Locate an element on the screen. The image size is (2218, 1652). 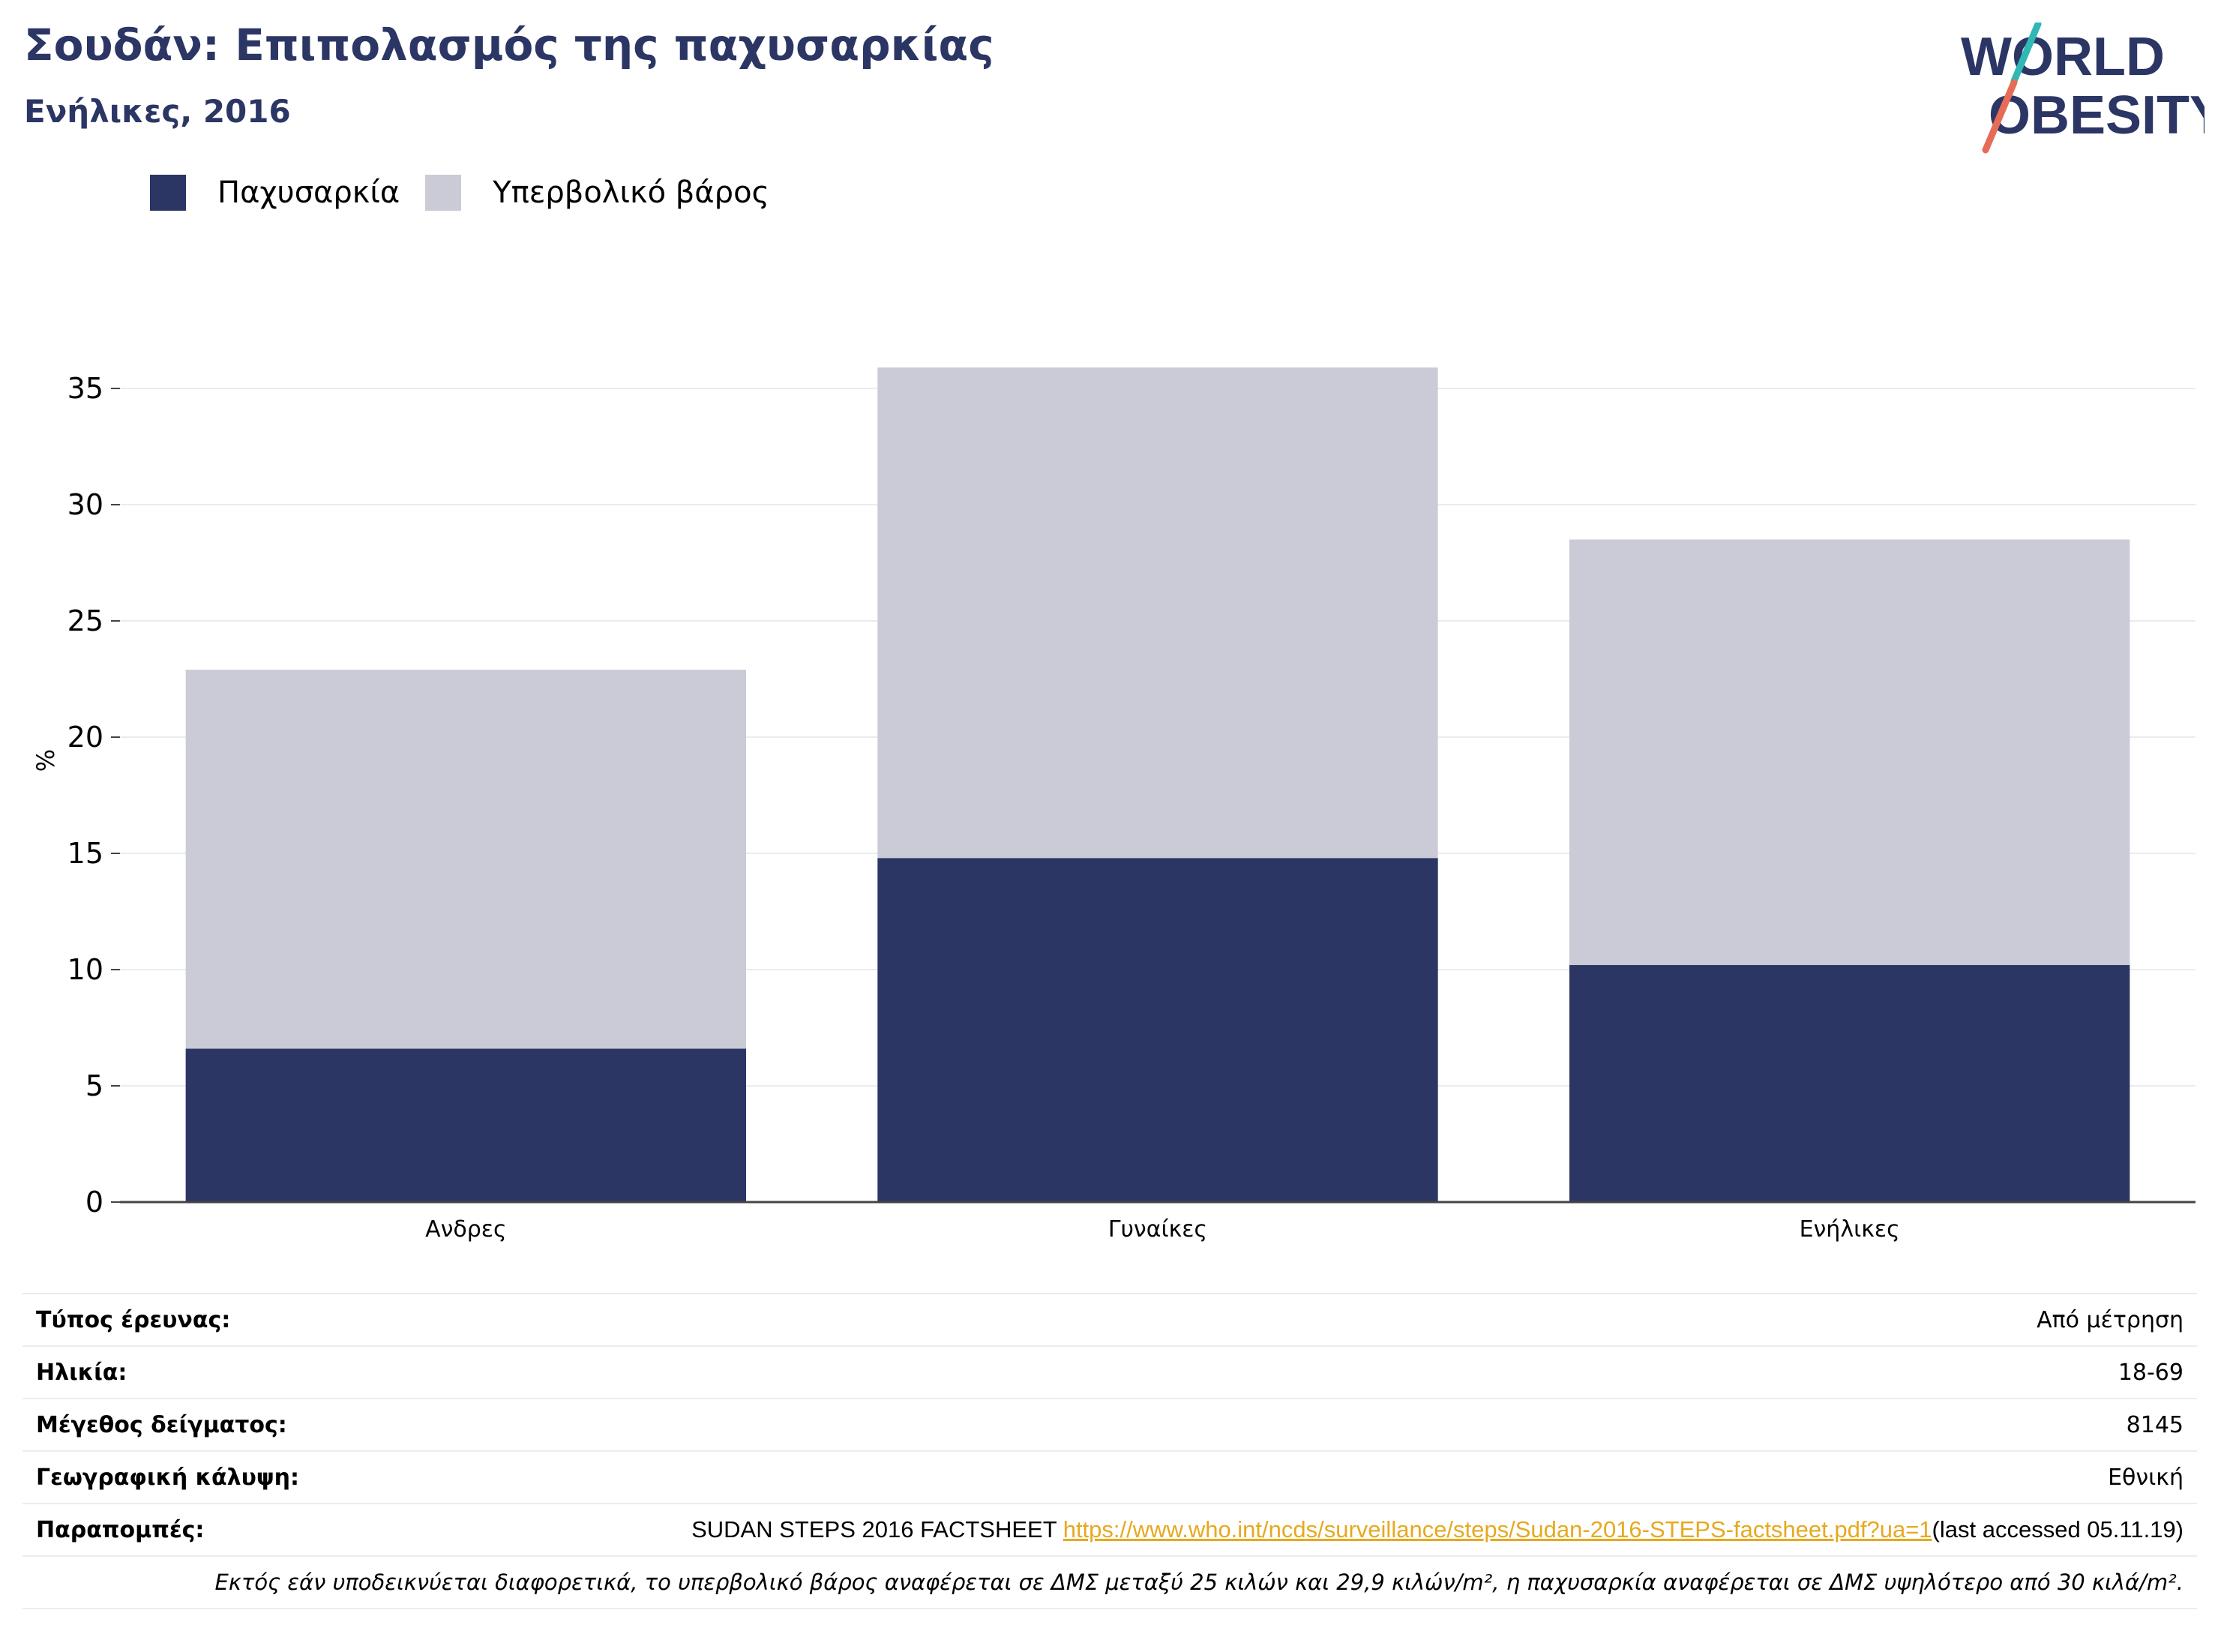
info-key-references: Παραπομπές: is located at coordinates (120, 1529).